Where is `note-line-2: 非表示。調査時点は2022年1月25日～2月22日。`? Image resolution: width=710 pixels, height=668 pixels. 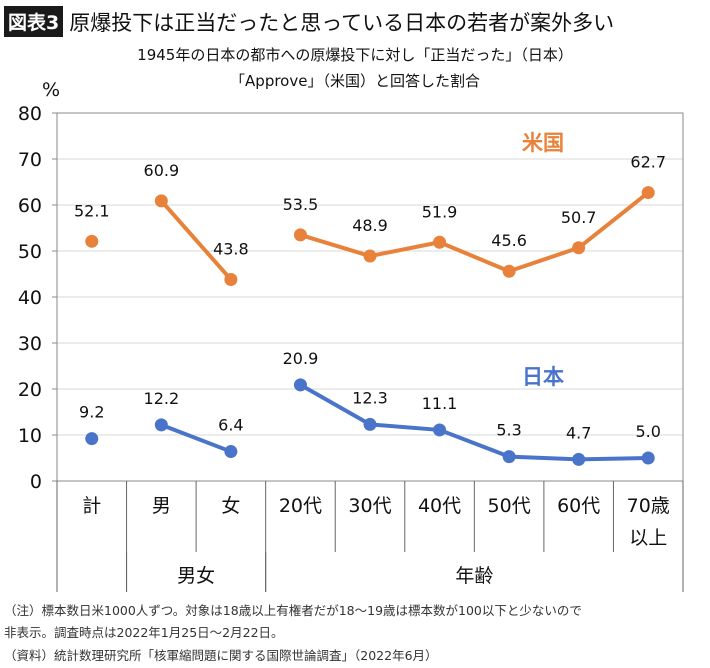
note-line-2: 非表示。調査時点は2022年1月25日～2月22日。 is located at coordinates (144, 632).